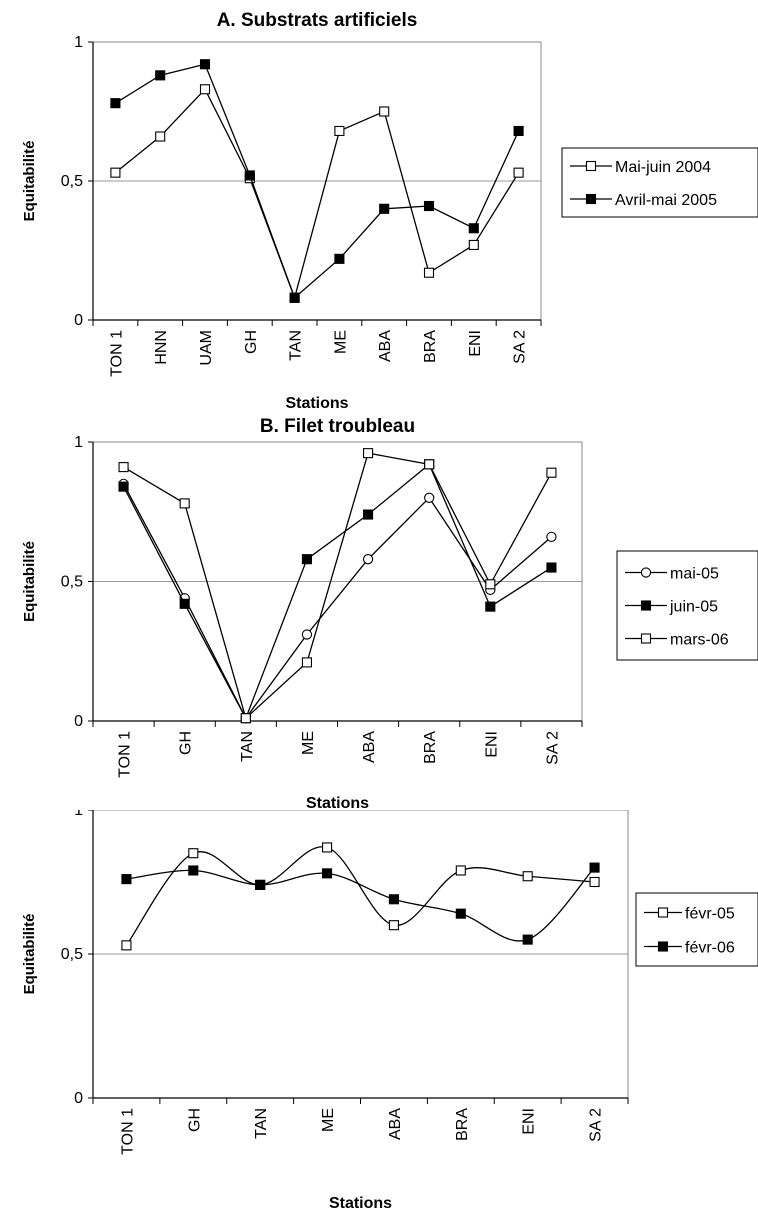 The width and height of the screenshot is (758, 1220). Describe the element at coordinates (694, 574) in the screenshot. I see `legend-label: mai-05` at that location.